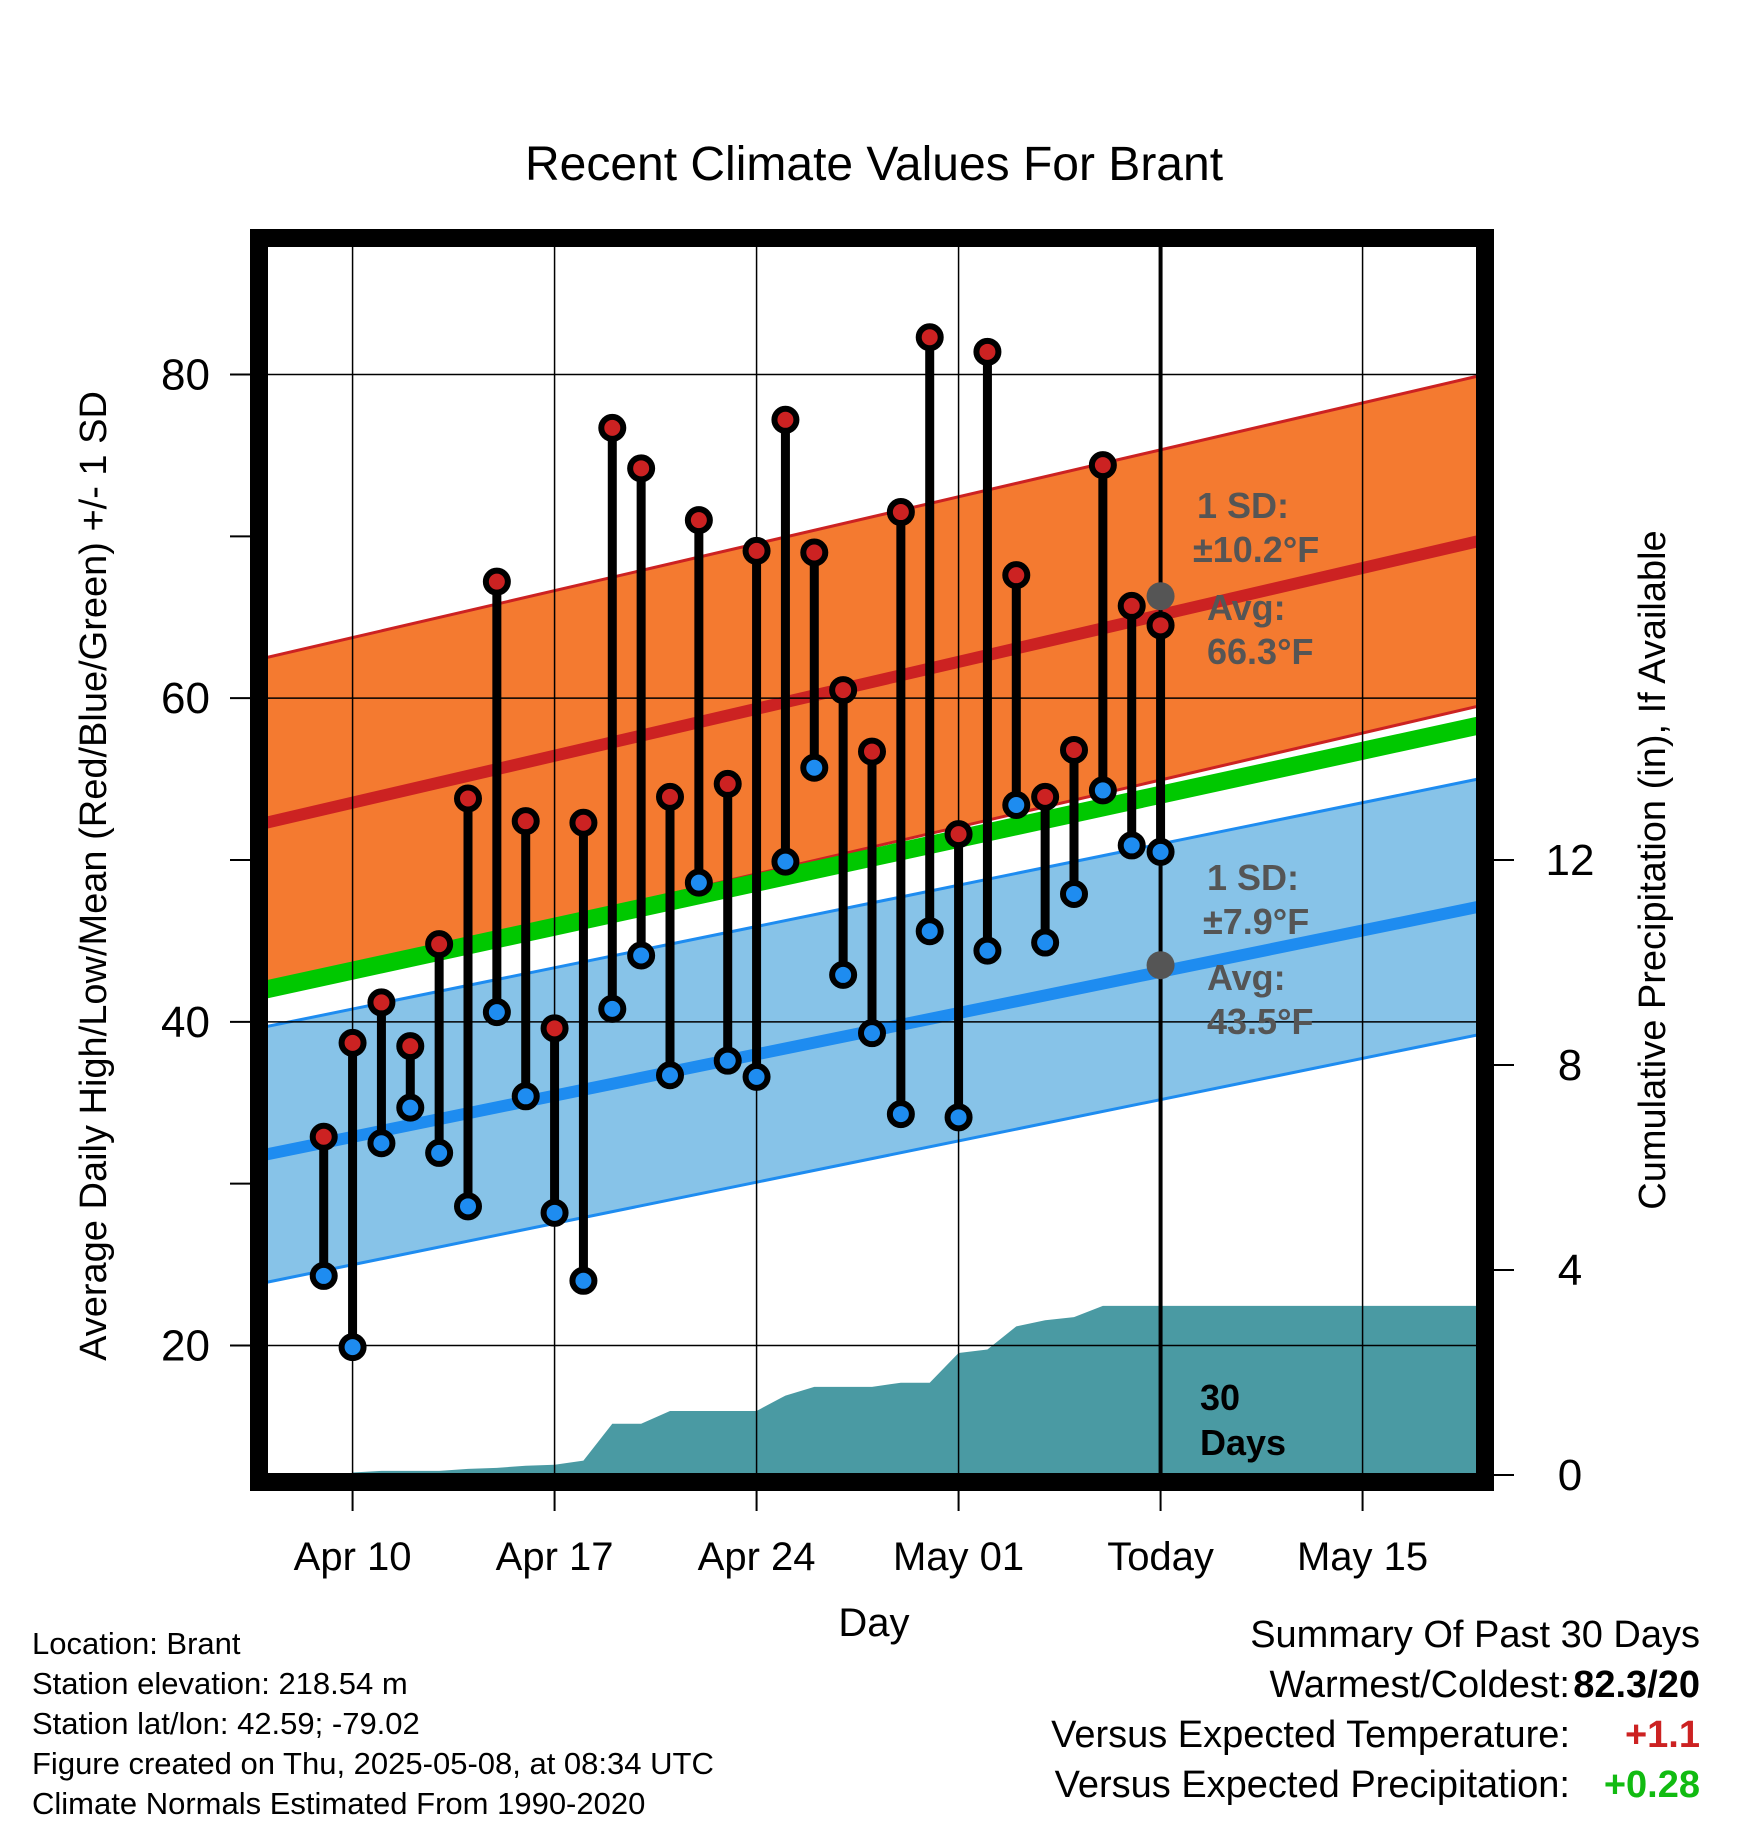 The image size is (1748, 1828). Describe the element at coordinates (1312, 1785) in the screenshot. I see `precip-anomaly-label: Versus Expected Precipitation:` at that location.